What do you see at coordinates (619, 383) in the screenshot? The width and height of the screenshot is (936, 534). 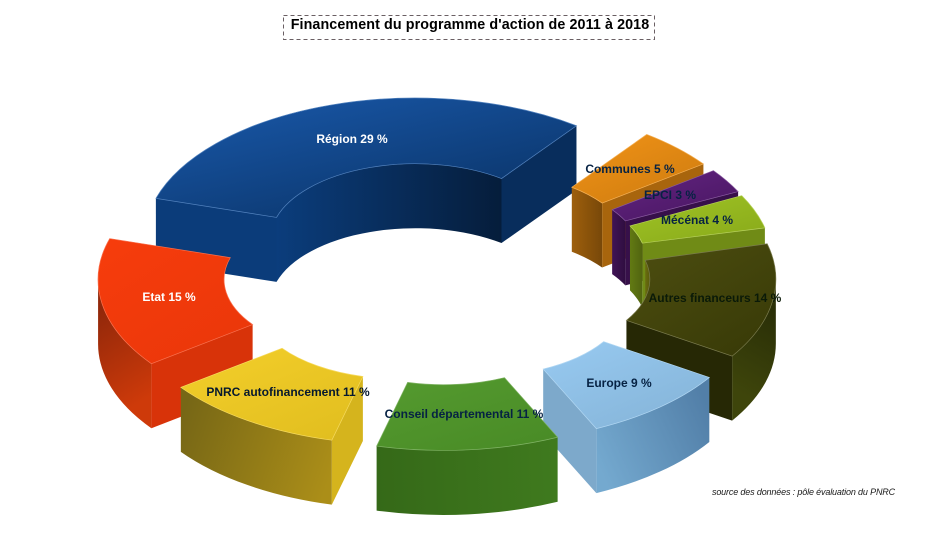 I see `svg-text: Europe 9 %` at bounding box center [619, 383].